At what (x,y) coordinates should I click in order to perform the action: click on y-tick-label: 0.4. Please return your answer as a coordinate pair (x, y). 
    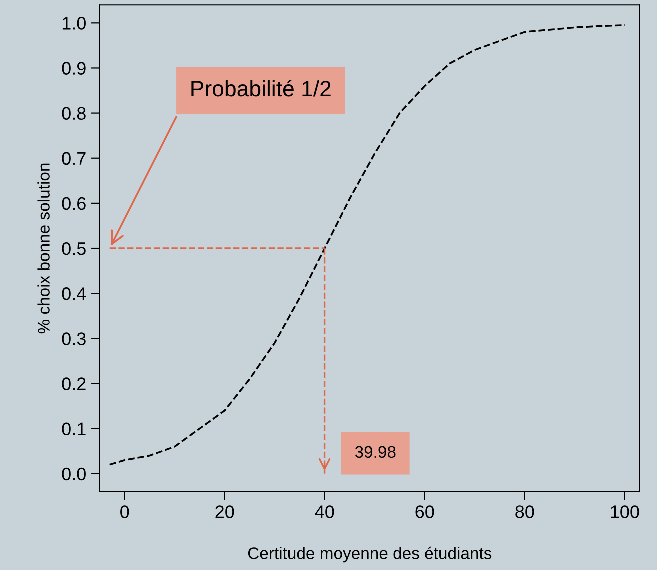
    Looking at the image, I should click on (74, 294).